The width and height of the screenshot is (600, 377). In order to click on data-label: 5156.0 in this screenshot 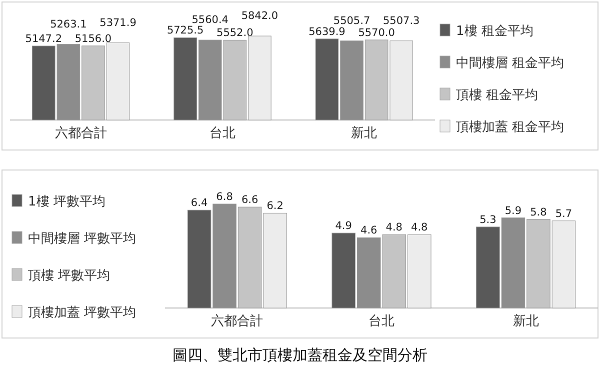, I will do `click(93, 38)`.